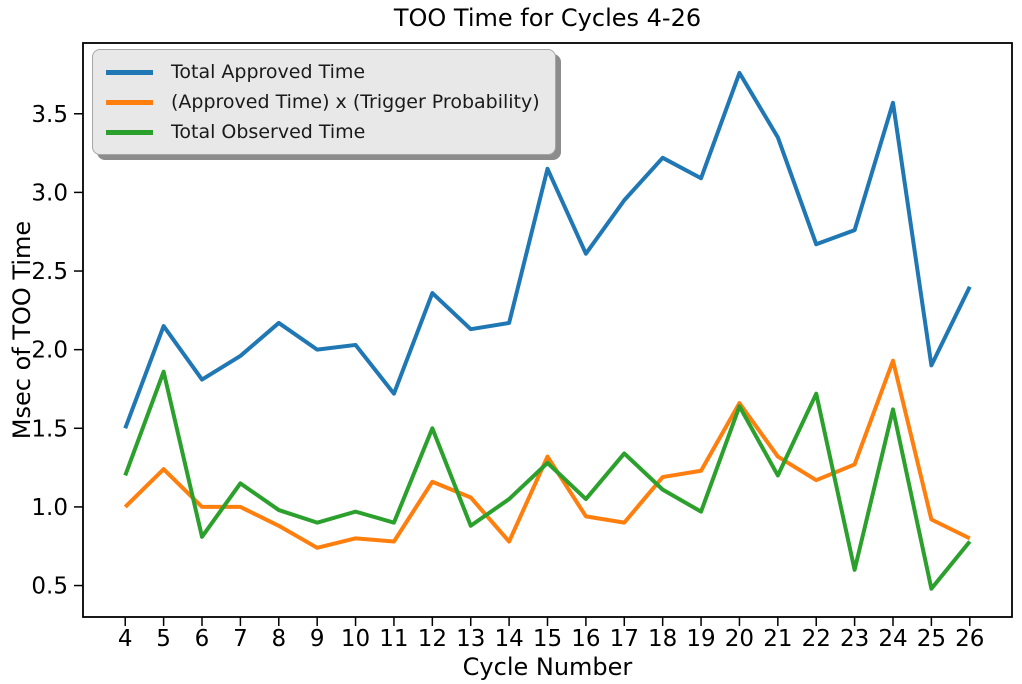 The image size is (1022, 684). Describe the element at coordinates (393, 639) in the screenshot. I see `x-tick-label: 11` at that location.